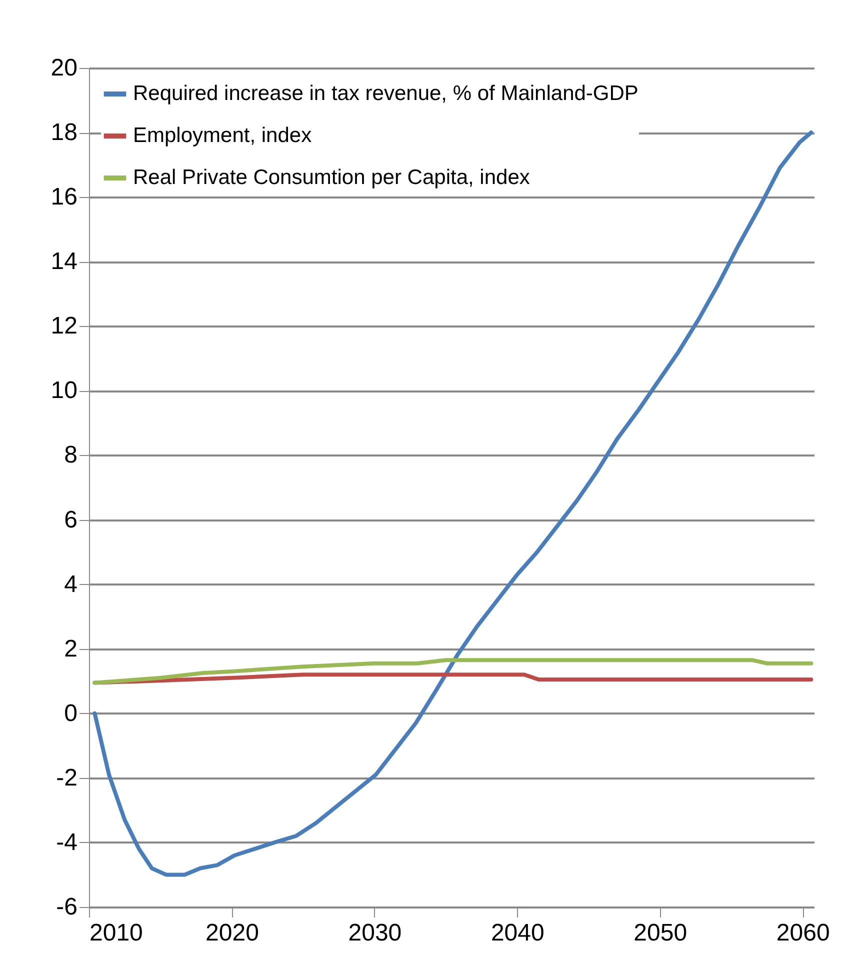  Describe the element at coordinates (71, 520) in the screenshot. I see `y-tick-label: 6` at that location.